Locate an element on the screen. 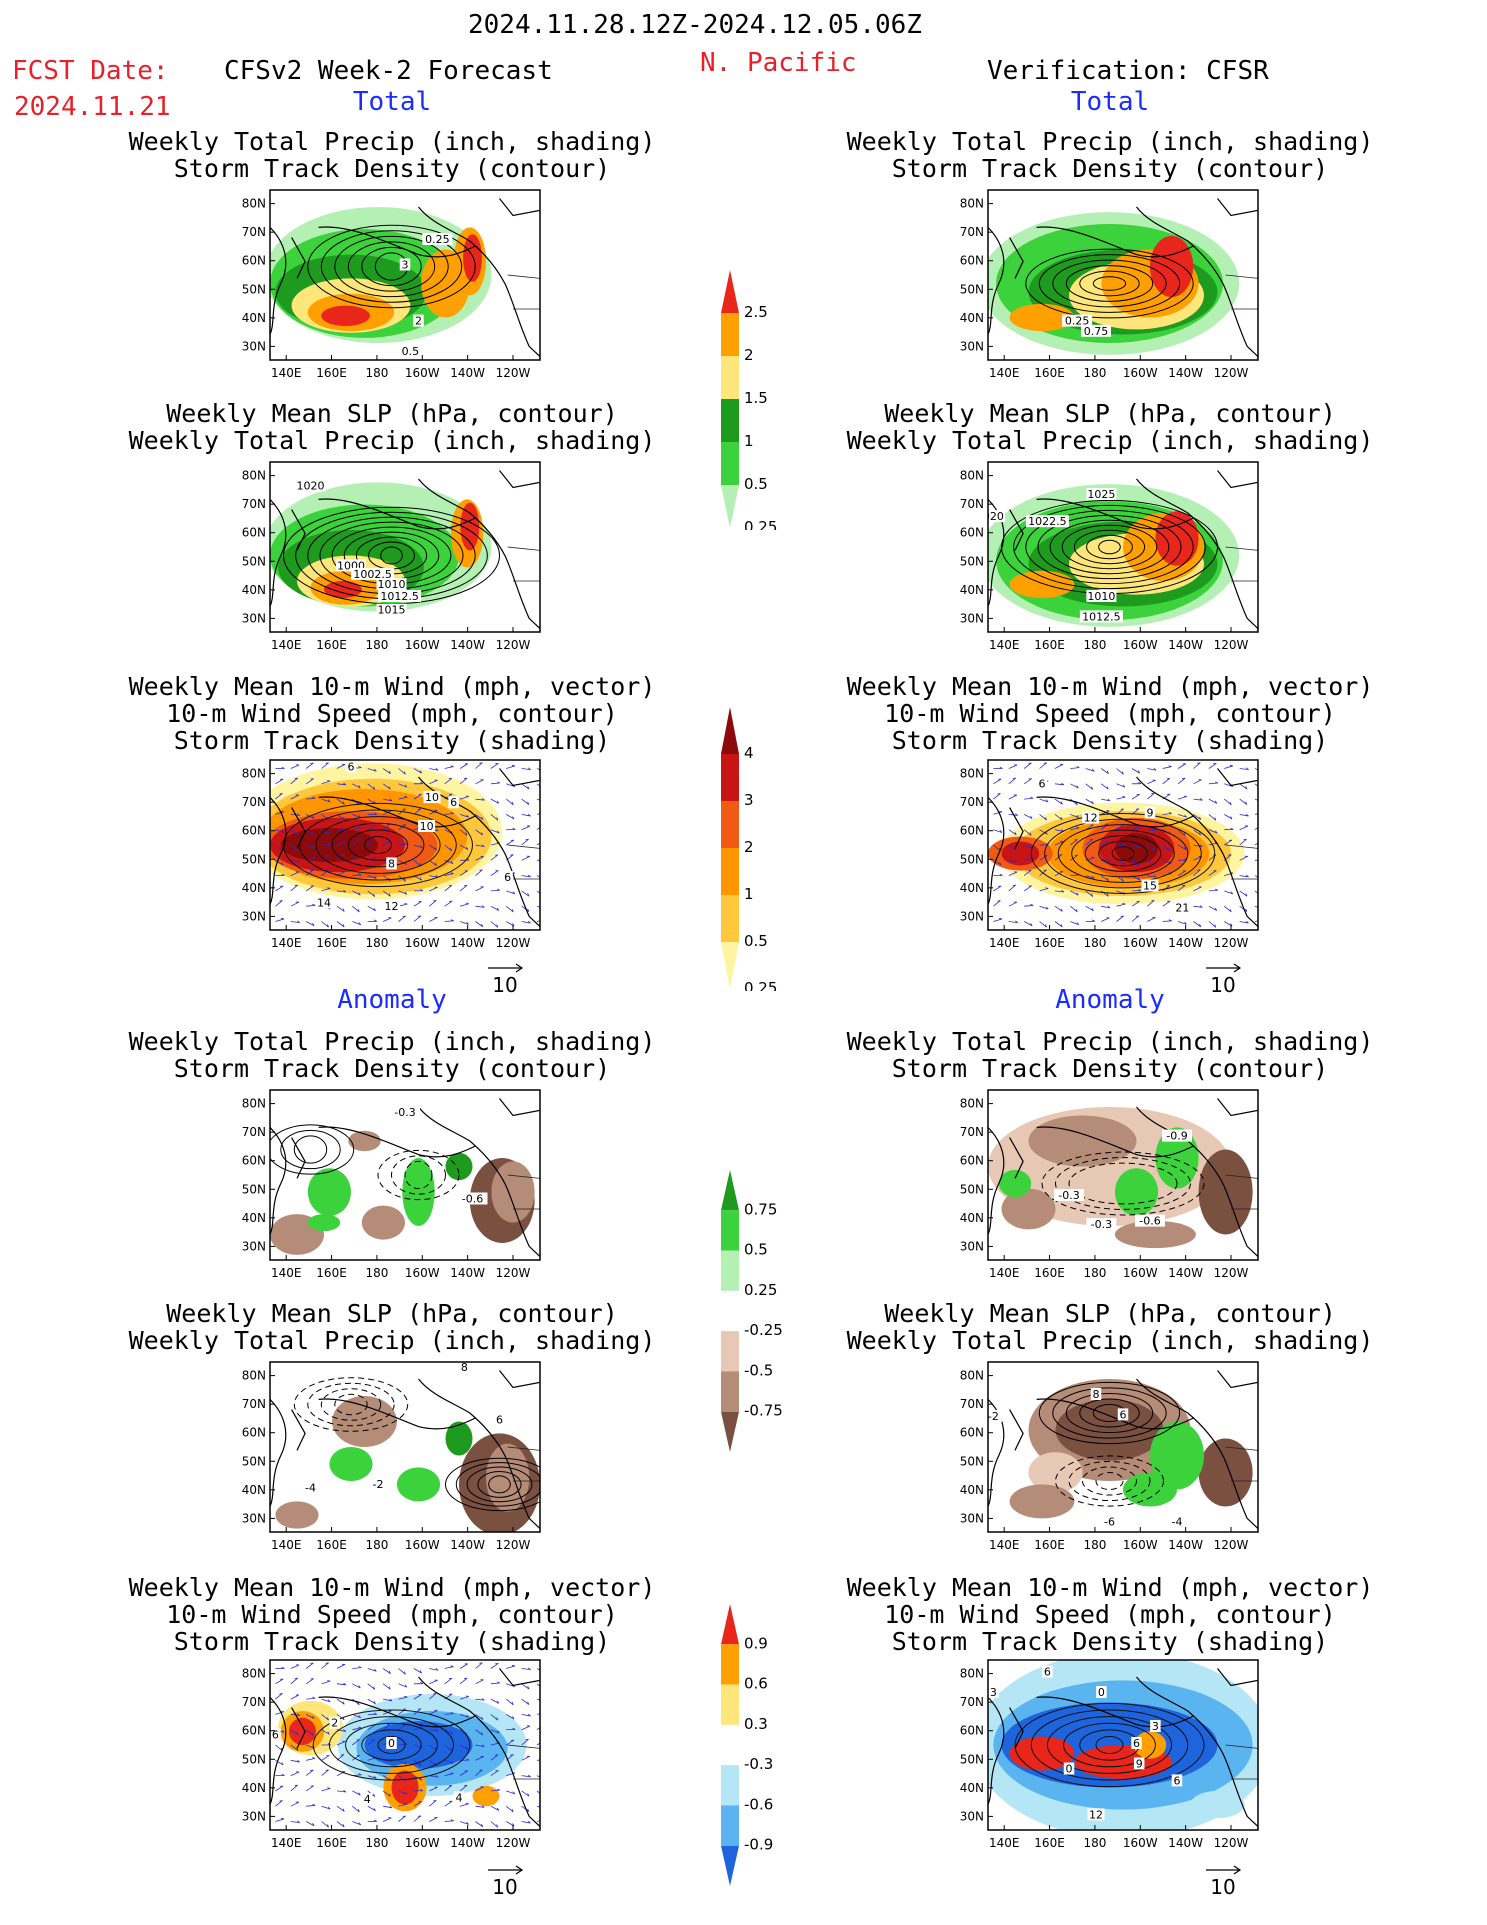 The width and height of the screenshot is (1487, 1925). colorbar-label: -0.6 is located at coordinates (758, 1804).